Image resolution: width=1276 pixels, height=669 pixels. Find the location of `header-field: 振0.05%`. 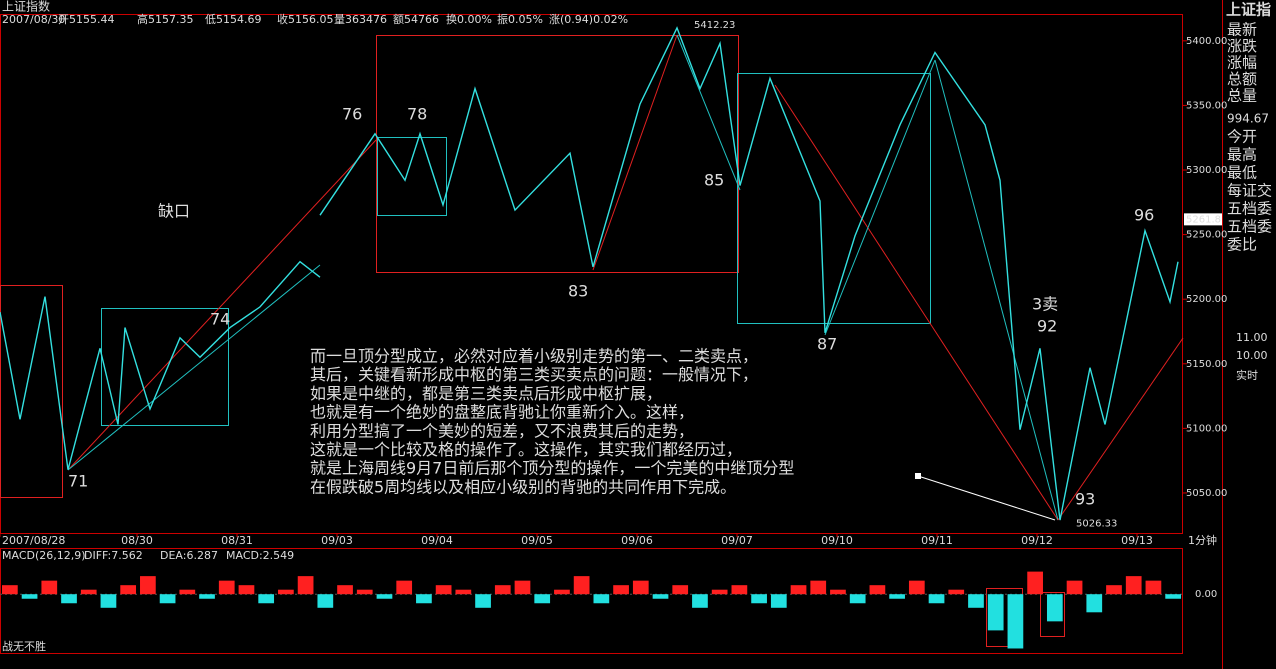

header-field: 振0.05% is located at coordinates (520, 19).